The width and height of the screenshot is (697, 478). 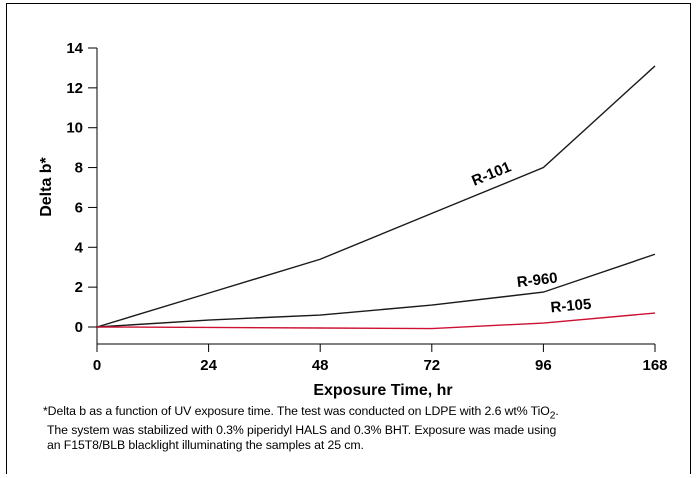 I want to click on x-tick-label: 72, so click(x=431, y=365).